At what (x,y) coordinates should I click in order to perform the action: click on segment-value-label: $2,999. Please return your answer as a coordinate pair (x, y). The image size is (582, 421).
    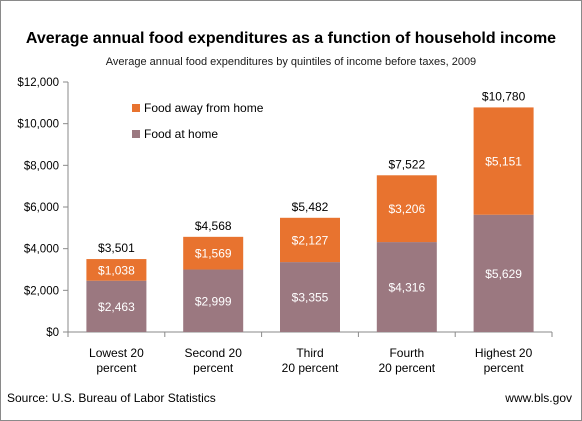
    Looking at the image, I should click on (213, 301).